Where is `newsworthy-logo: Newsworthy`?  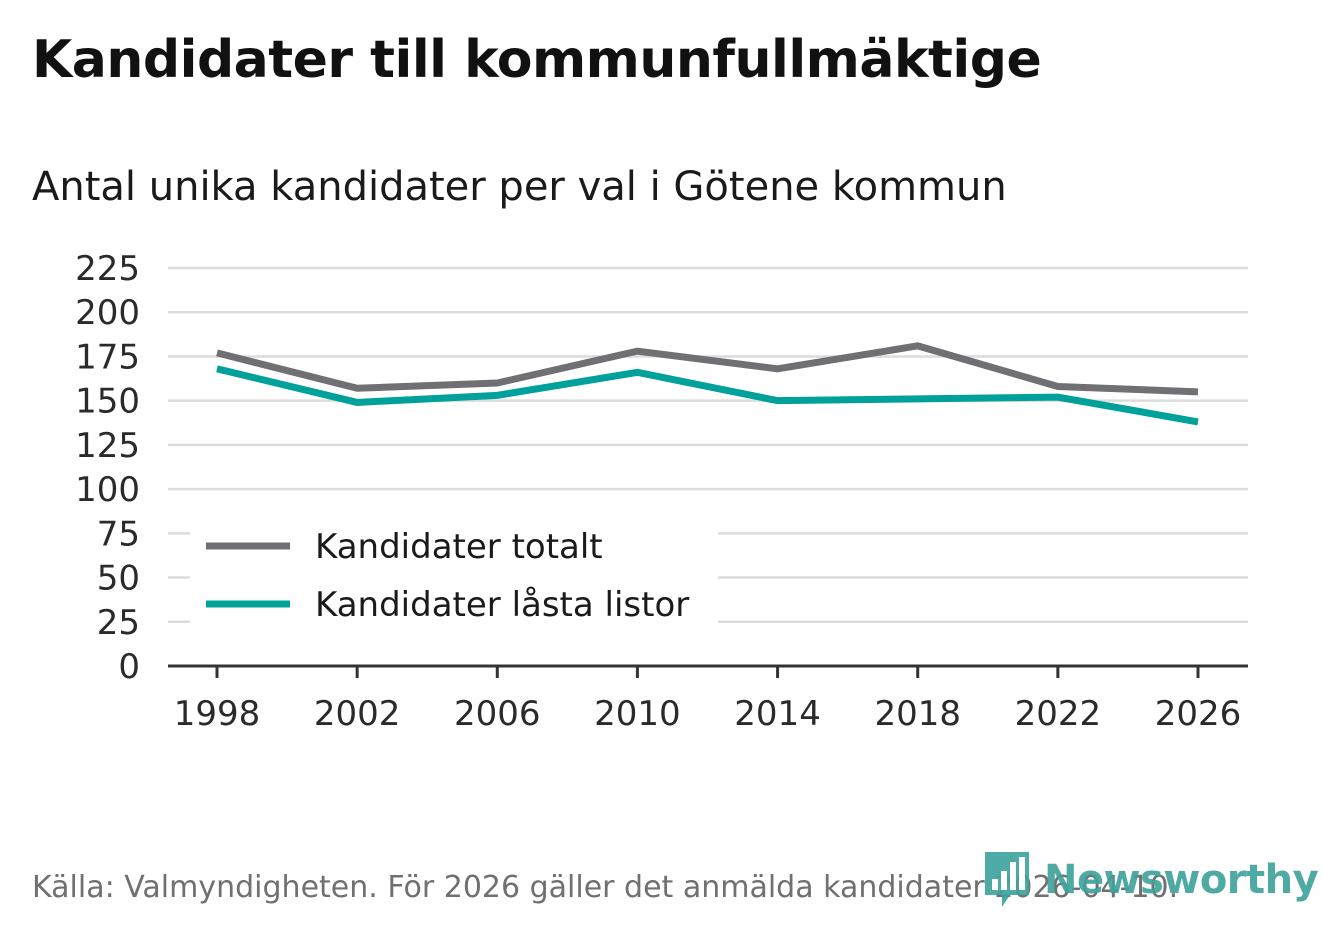
newsworthy-logo: Newsworthy is located at coordinates (1150, 880).